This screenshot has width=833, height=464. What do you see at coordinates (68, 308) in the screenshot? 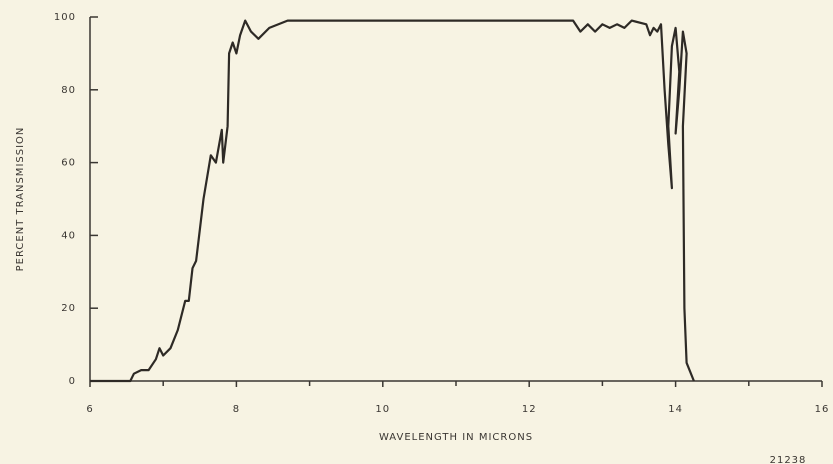
I see `y-tick-label: 20` at bounding box center [68, 308].